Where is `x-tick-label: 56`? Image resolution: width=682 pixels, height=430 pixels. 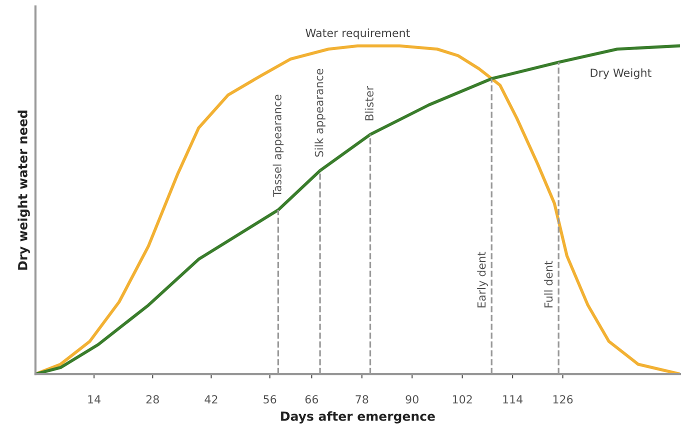 x-tick-label: 56 is located at coordinates (270, 399).